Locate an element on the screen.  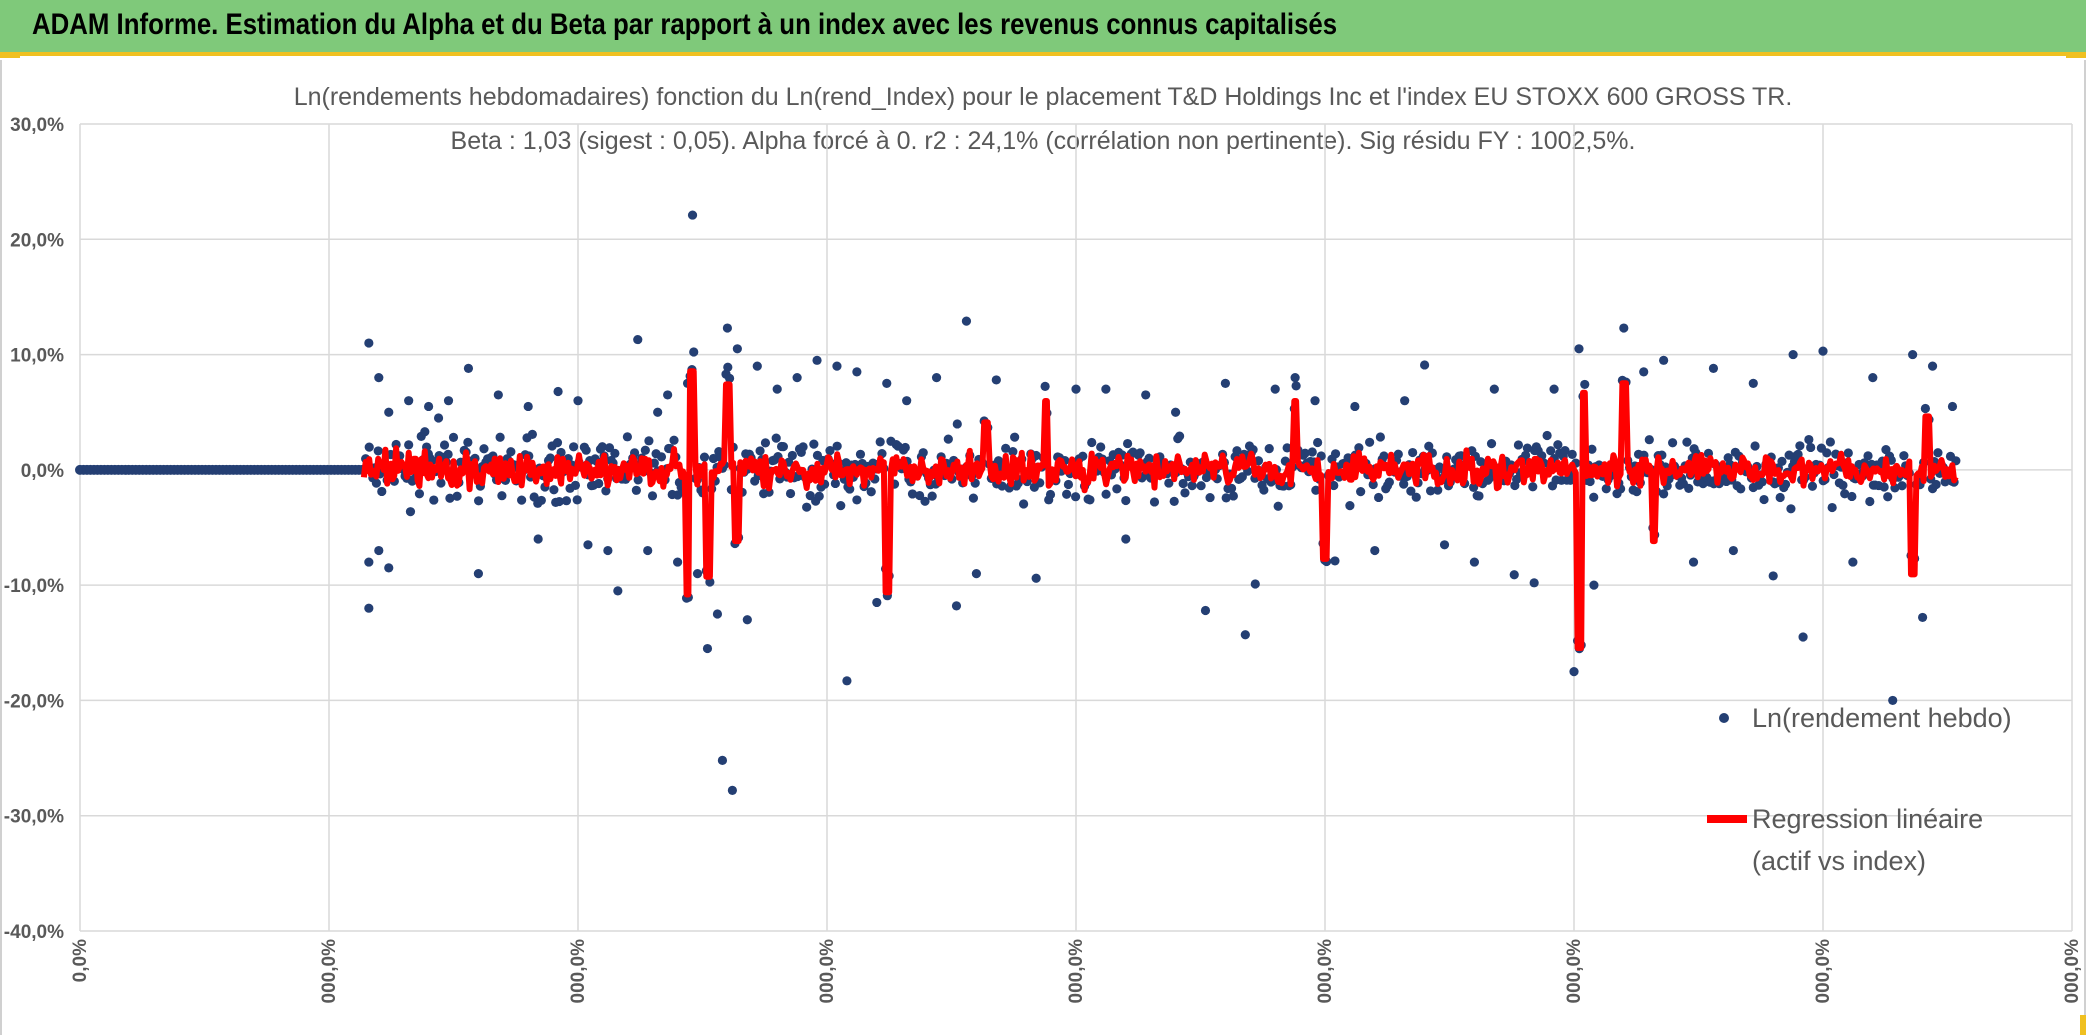
x-tick-label: 0,0% is located at coordinates (80, 960).